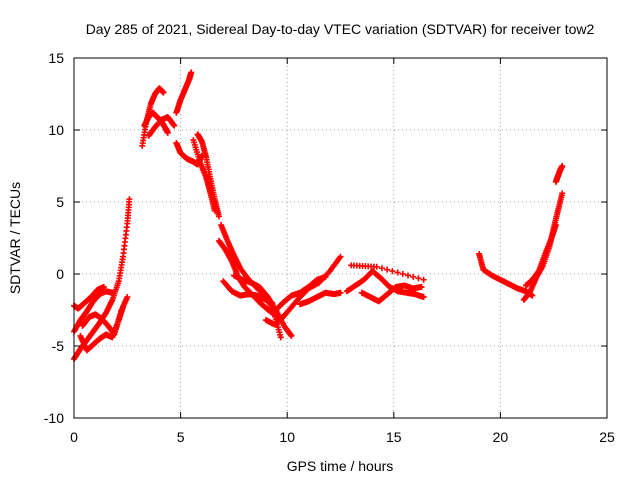 This screenshot has width=640, height=480. I want to click on series-sat-r, so click(300, 294).